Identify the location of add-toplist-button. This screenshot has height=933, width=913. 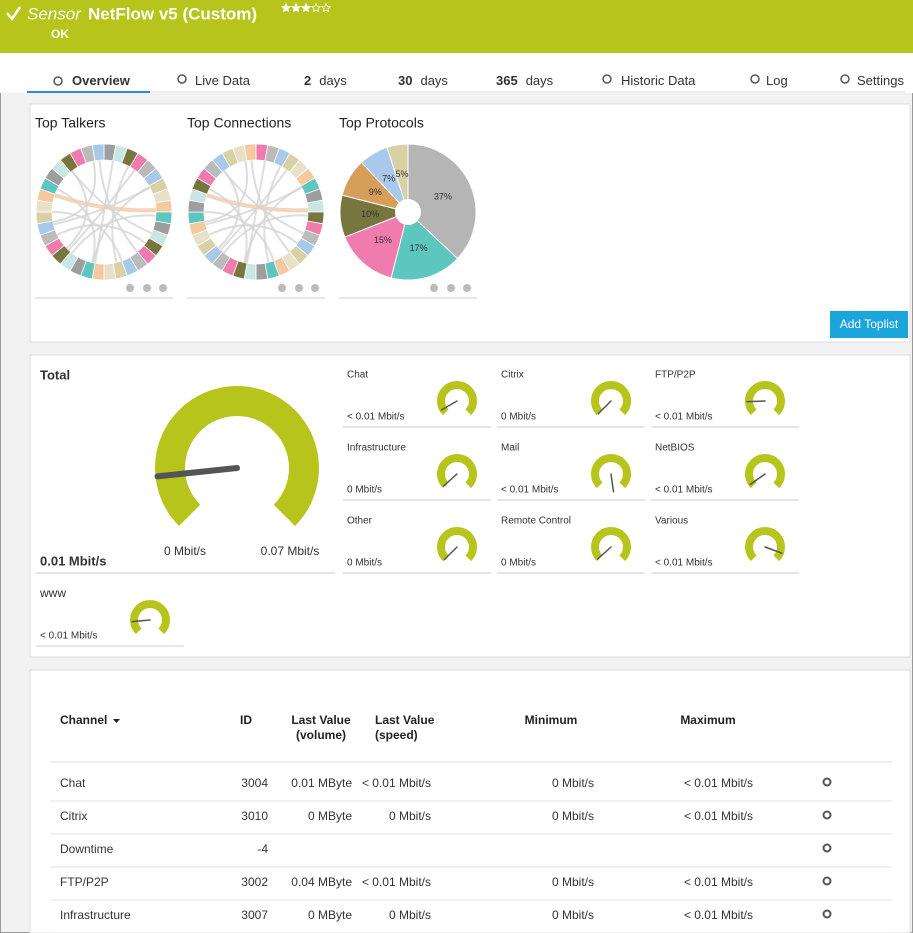
(869, 324).